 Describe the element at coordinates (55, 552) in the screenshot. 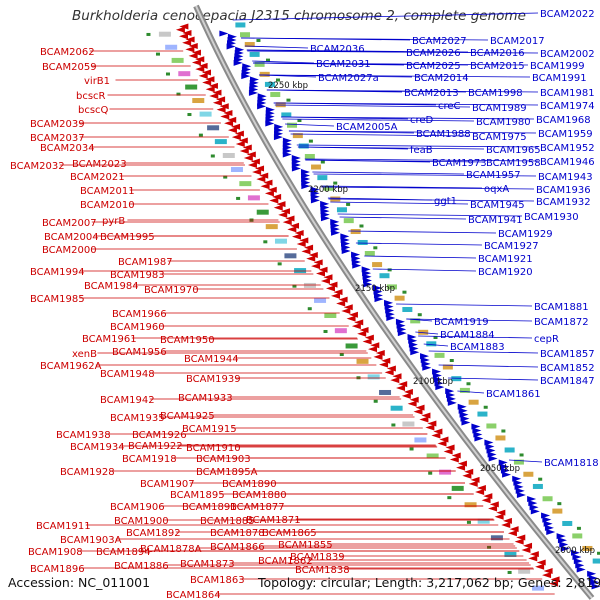

I see `gene-label-plus-bcam1908: BCAM1908` at that location.